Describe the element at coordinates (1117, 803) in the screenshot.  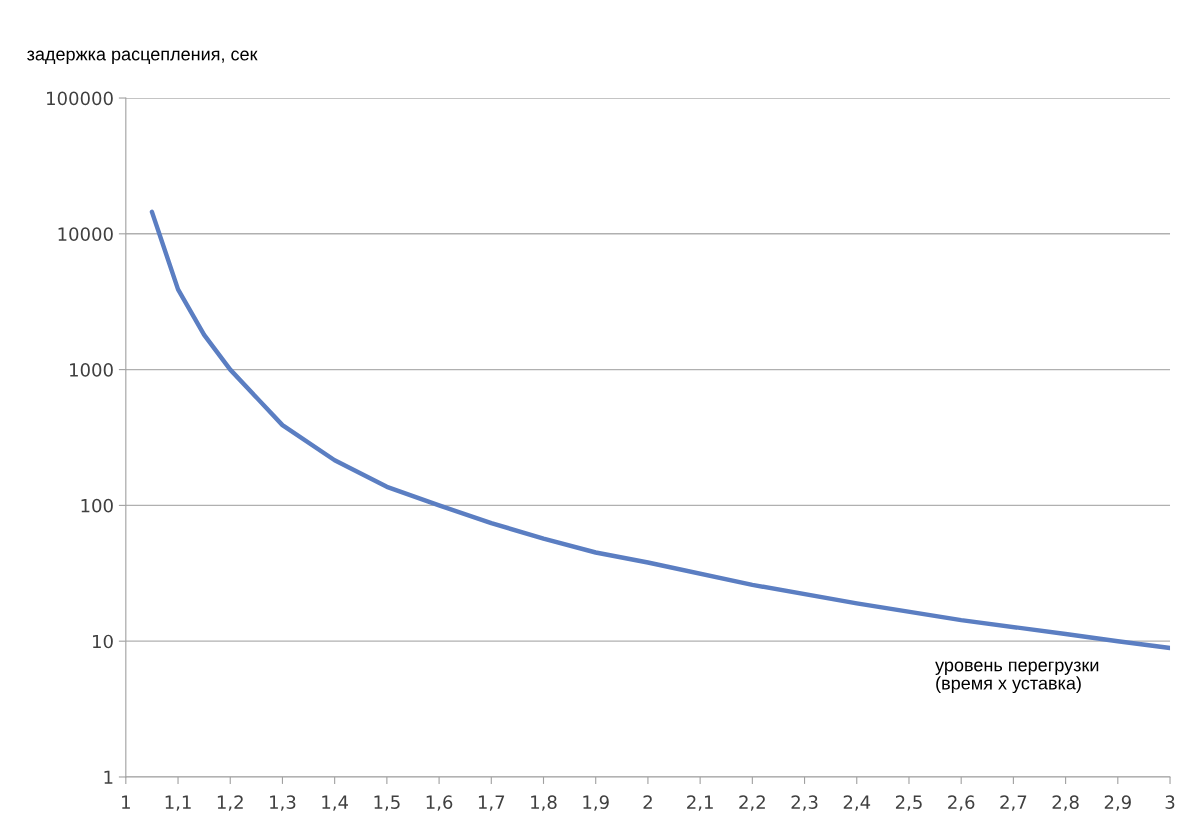
I see `x-tick-label: 2,9` at that location.